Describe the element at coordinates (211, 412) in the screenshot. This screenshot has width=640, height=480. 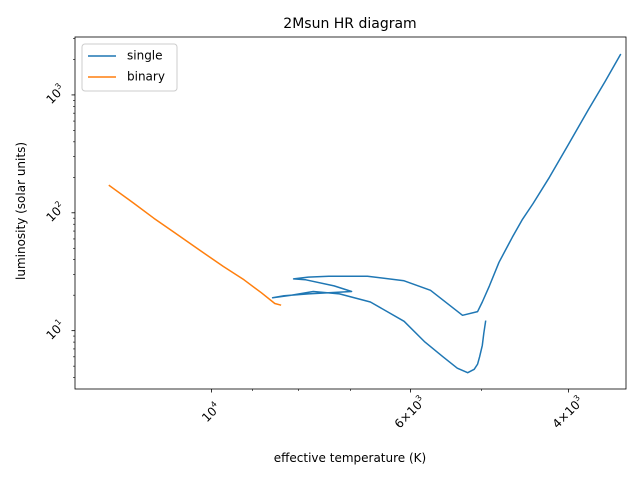
I see `x-tick-label: 104` at that location.